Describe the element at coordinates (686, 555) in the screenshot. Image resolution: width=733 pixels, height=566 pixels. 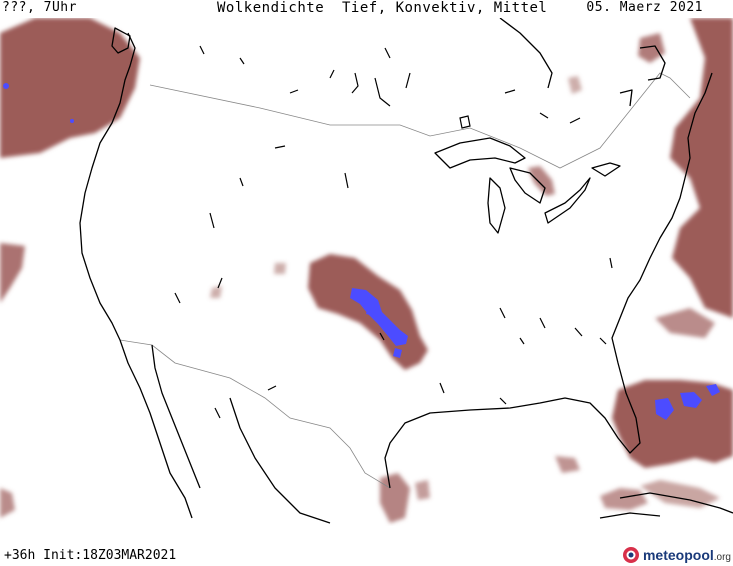
I see `meteopool-logo-text: meteopool.org` at that location.